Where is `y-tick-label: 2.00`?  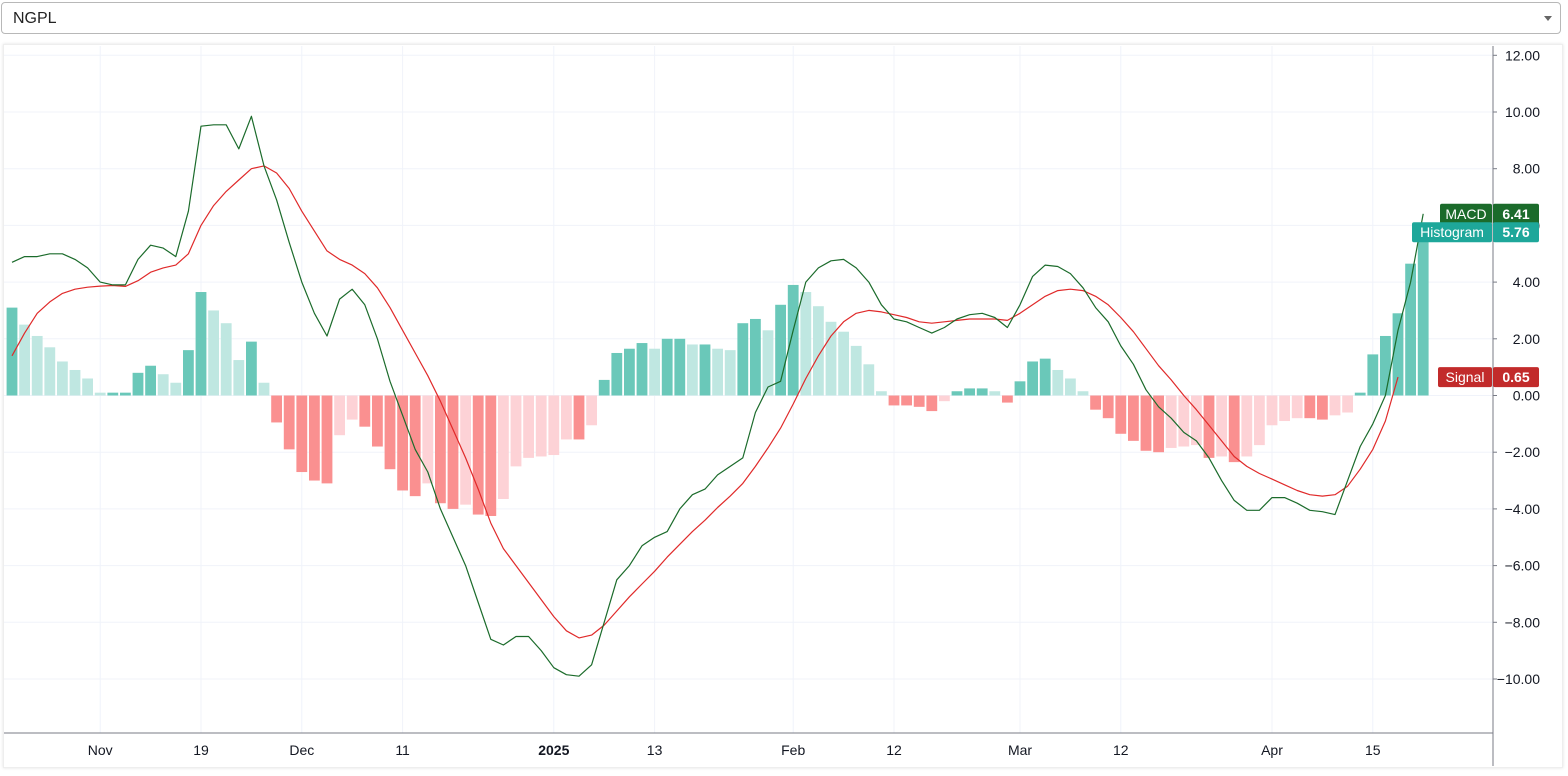
y-tick-label: 2.00 is located at coordinates (1526, 339).